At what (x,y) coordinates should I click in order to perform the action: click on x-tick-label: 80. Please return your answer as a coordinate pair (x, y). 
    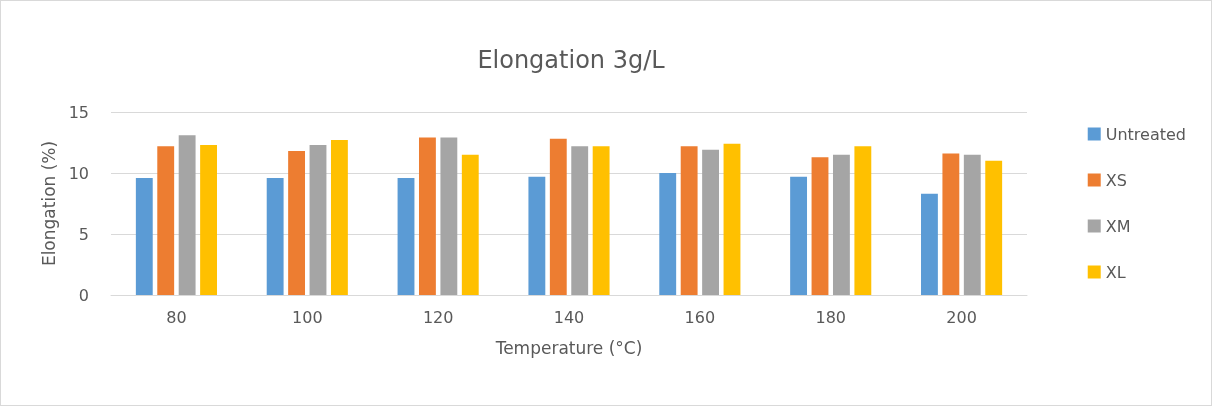
    Looking at the image, I should click on (176, 317).